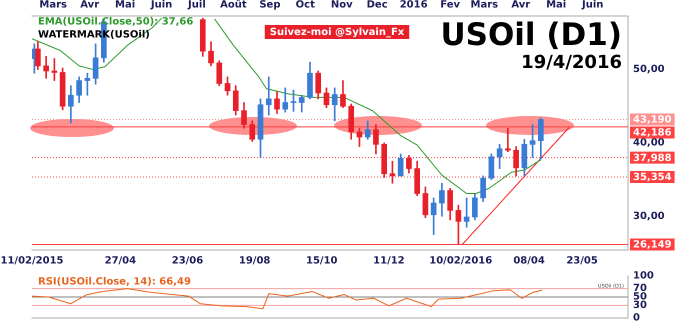 The height and width of the screenshot is (326, 680). I want to click on ref-line-label: 42,186, so click(652, 133).